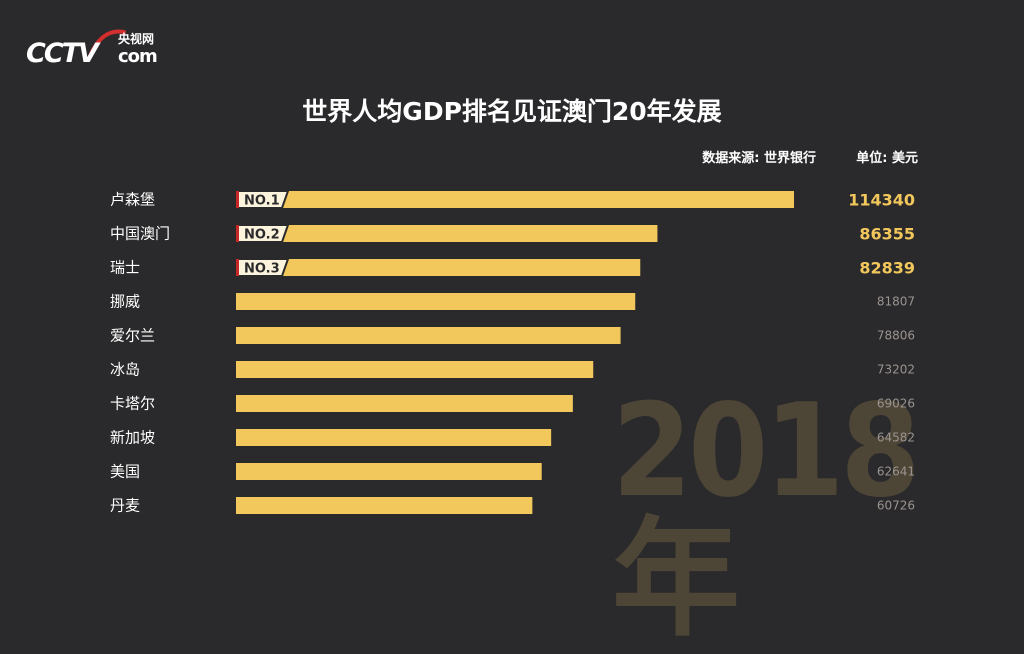 The height and width of the screenshot is (654, 1024). I want to click on value-label: 69026, so click(896, 404).